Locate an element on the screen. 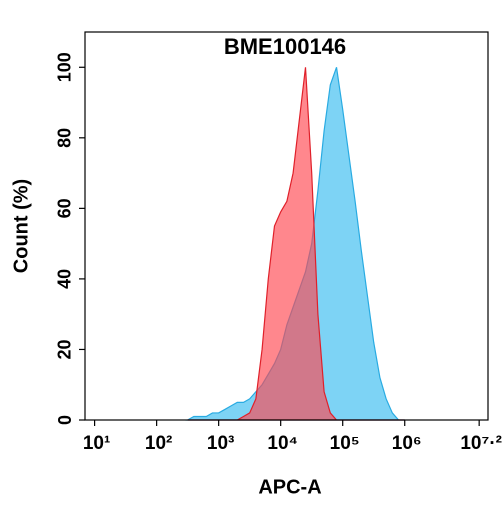 The height and width of the screenshot is (510, 504). y-tick-label: 60 is located at coordinates (65, 208).